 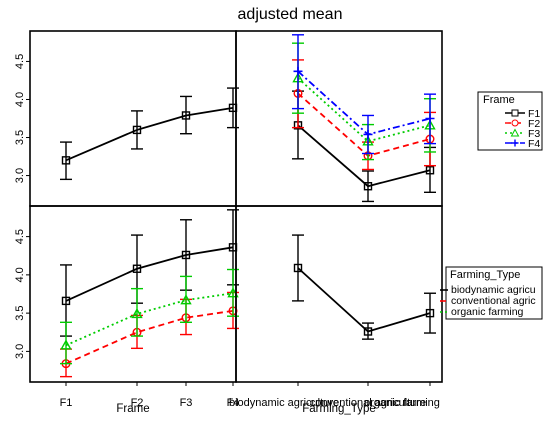 I want to click on legend-entry-1: biodynamic agricu, so click(x=488, y=290).